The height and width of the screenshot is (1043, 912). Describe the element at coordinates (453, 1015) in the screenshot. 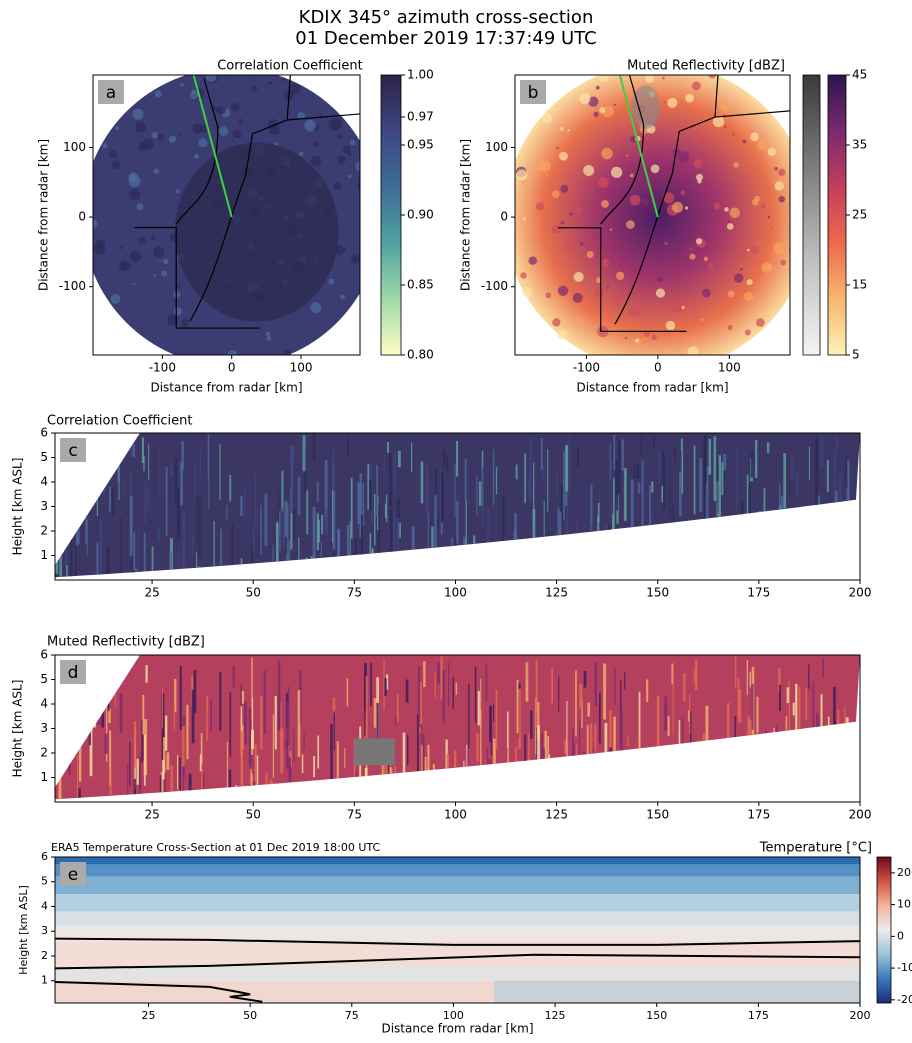

I see `x-tick-label: 100` at that location.